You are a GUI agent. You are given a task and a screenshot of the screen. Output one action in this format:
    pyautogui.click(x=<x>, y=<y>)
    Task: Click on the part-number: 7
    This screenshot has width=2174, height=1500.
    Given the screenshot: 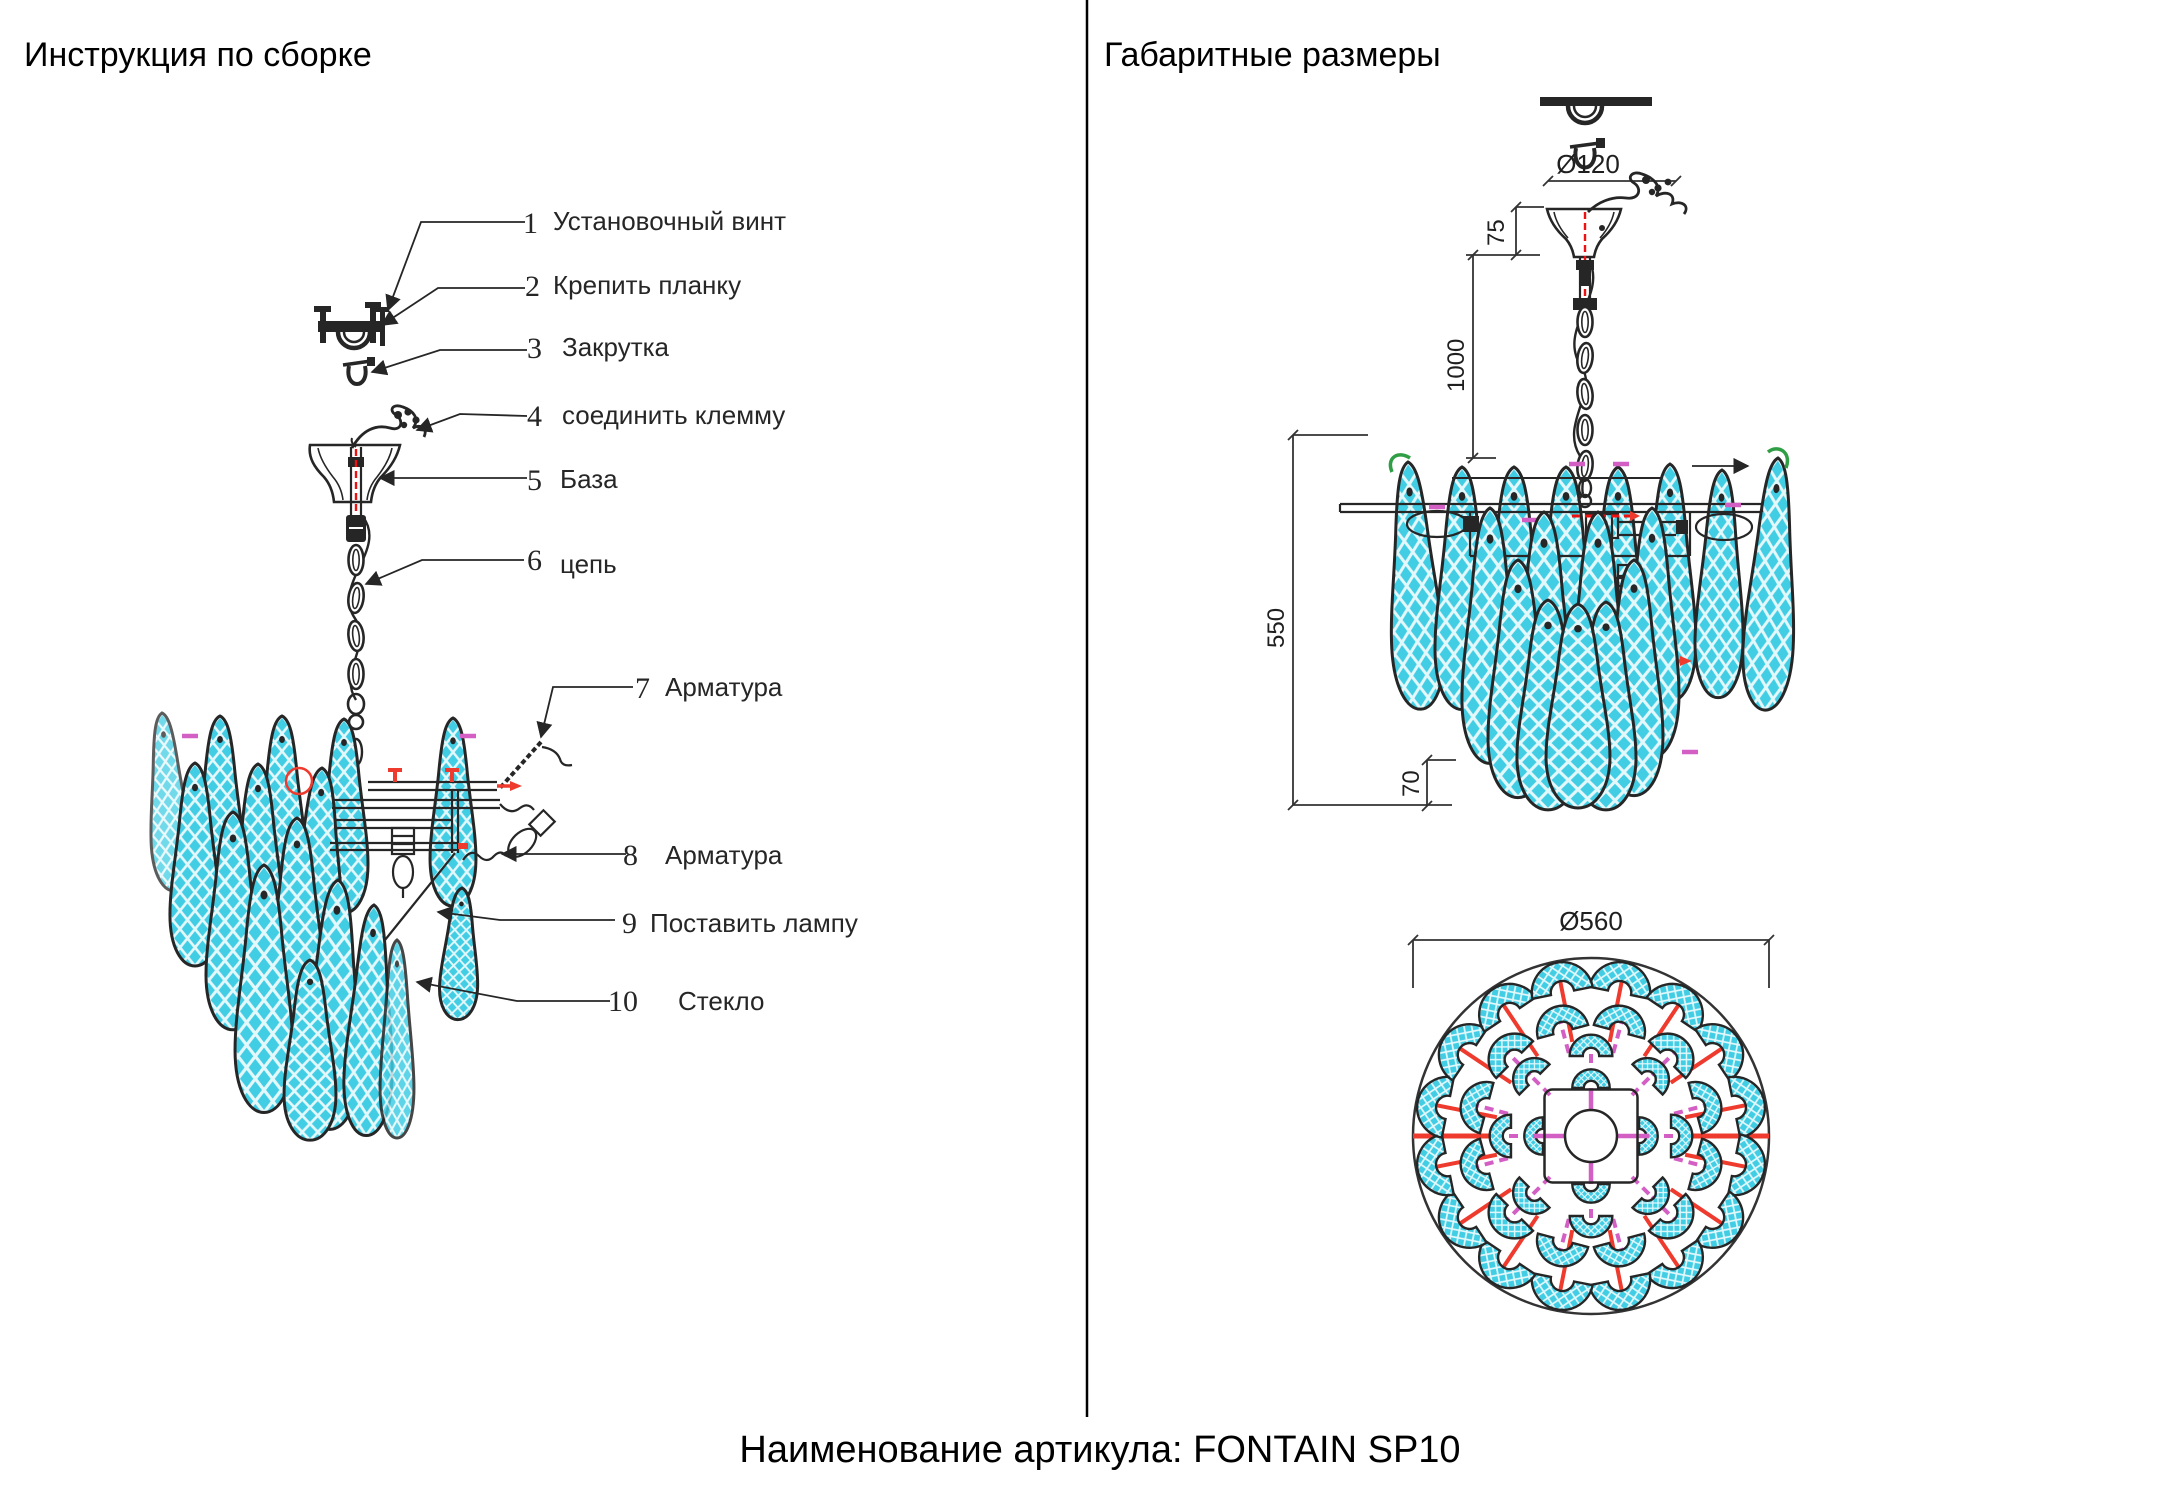 What is the action you would take?
    pyautogui.click(x=642, y=688)
    